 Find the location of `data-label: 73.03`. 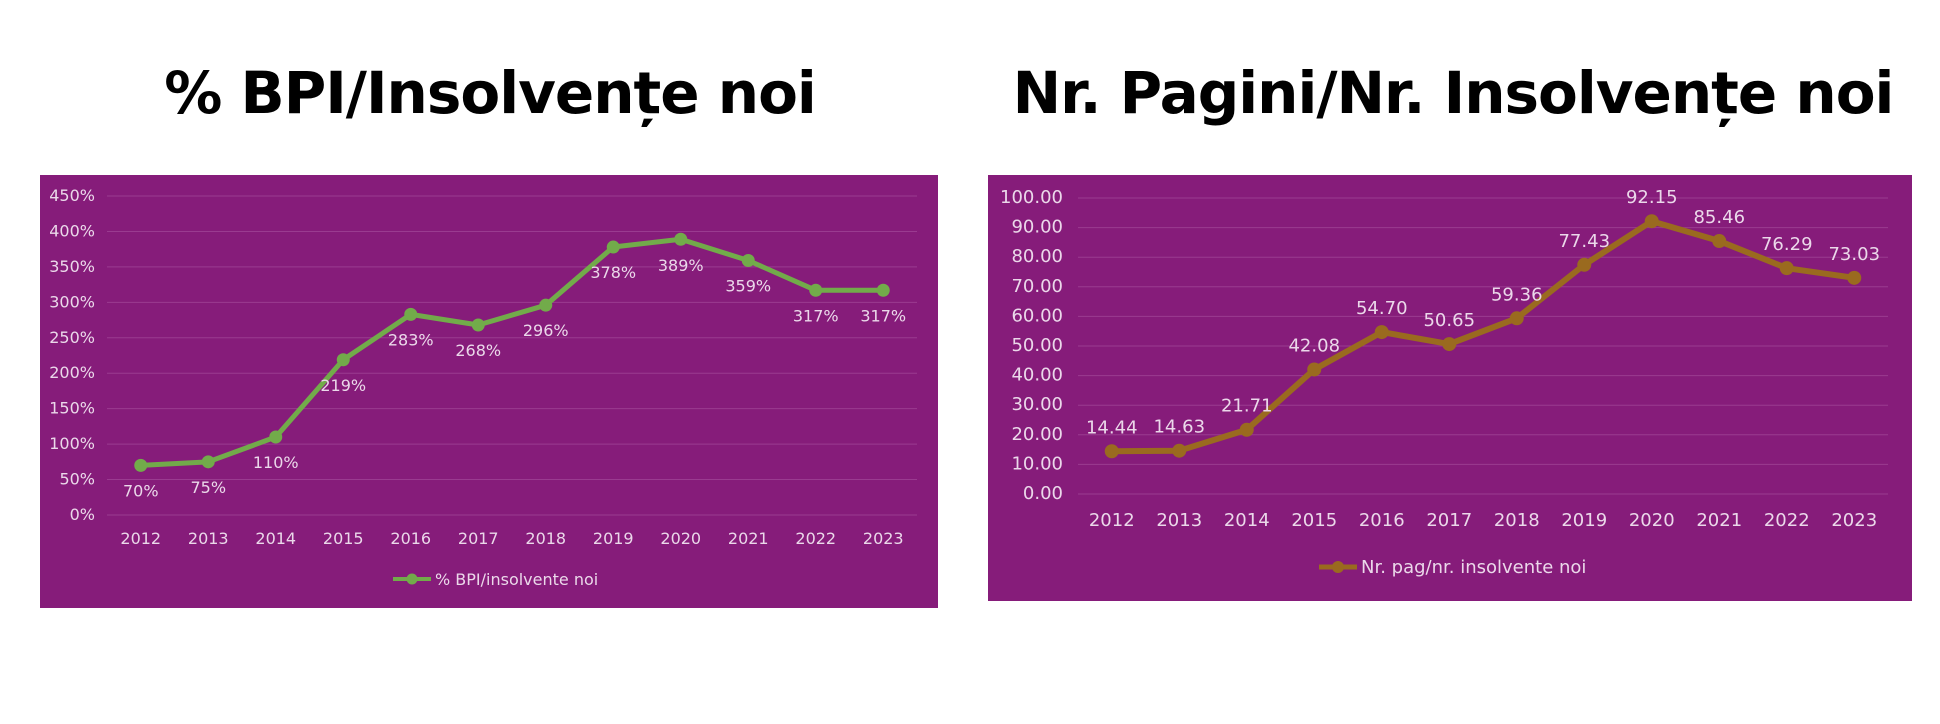

data-label: 73.03 is located at coordinates (1854, 254).